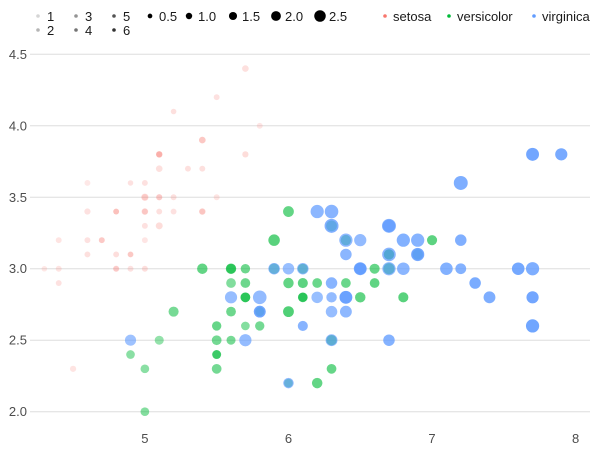 The image size is (600, 458). Describe the element at coordinates (50, 16) in the screenshot. I see `legend-alpha-label: 1` at that location.